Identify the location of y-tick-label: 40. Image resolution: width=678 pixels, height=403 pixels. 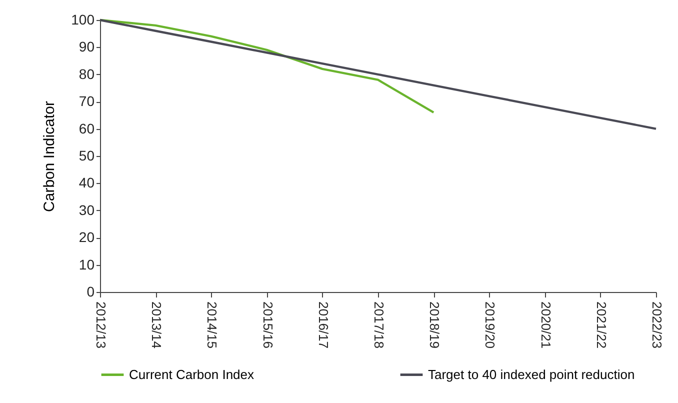
(86, 182).